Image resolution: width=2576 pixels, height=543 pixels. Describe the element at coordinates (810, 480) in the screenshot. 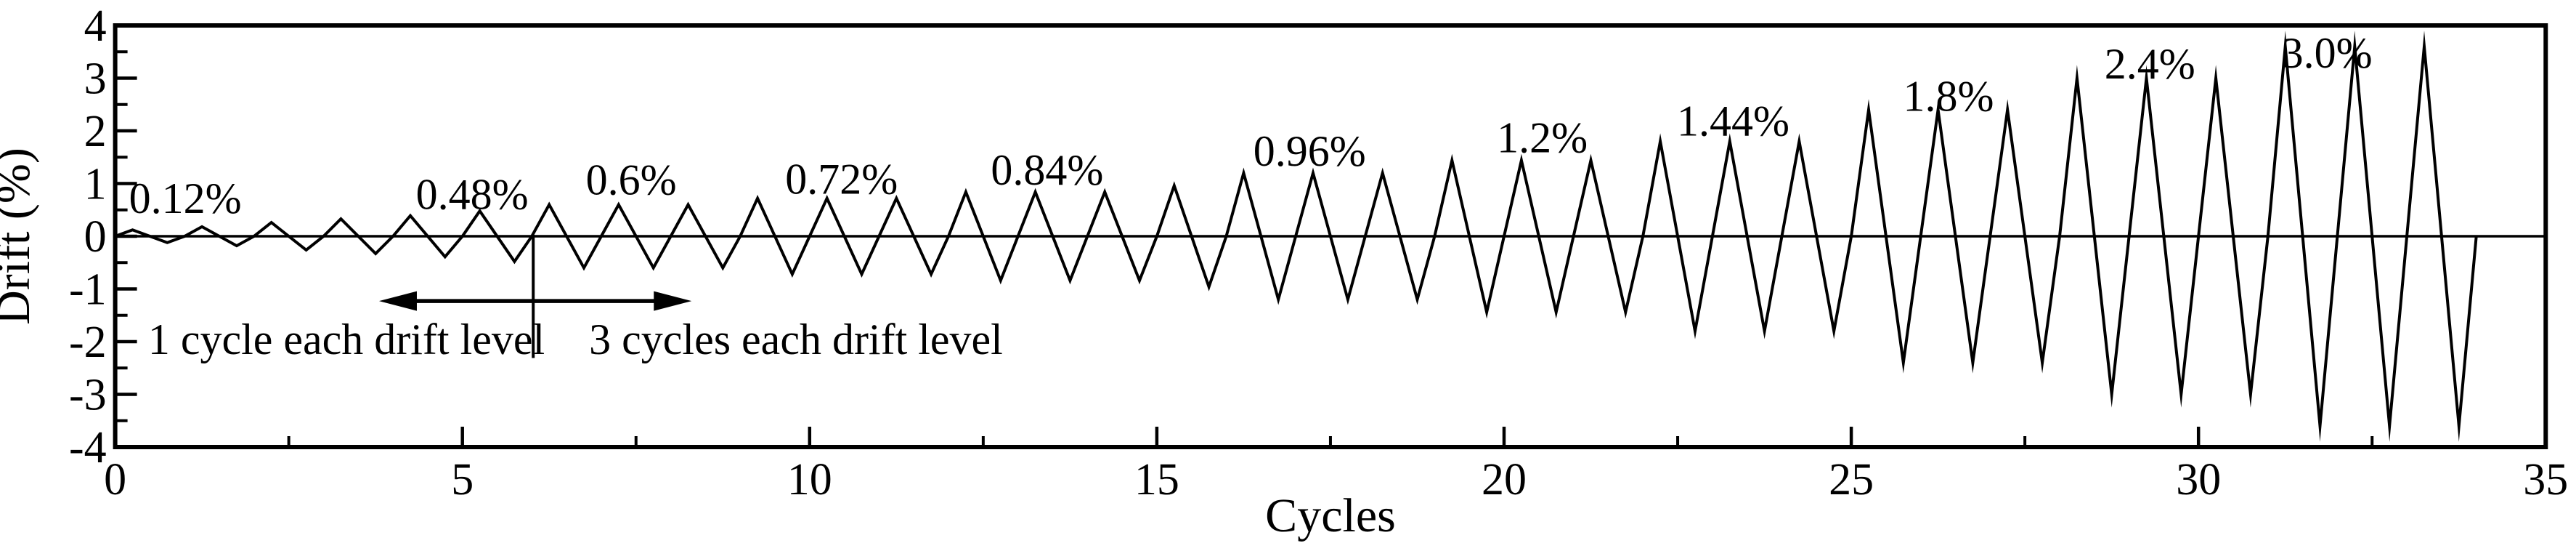

I see `x-tick-label: 10` at that location.